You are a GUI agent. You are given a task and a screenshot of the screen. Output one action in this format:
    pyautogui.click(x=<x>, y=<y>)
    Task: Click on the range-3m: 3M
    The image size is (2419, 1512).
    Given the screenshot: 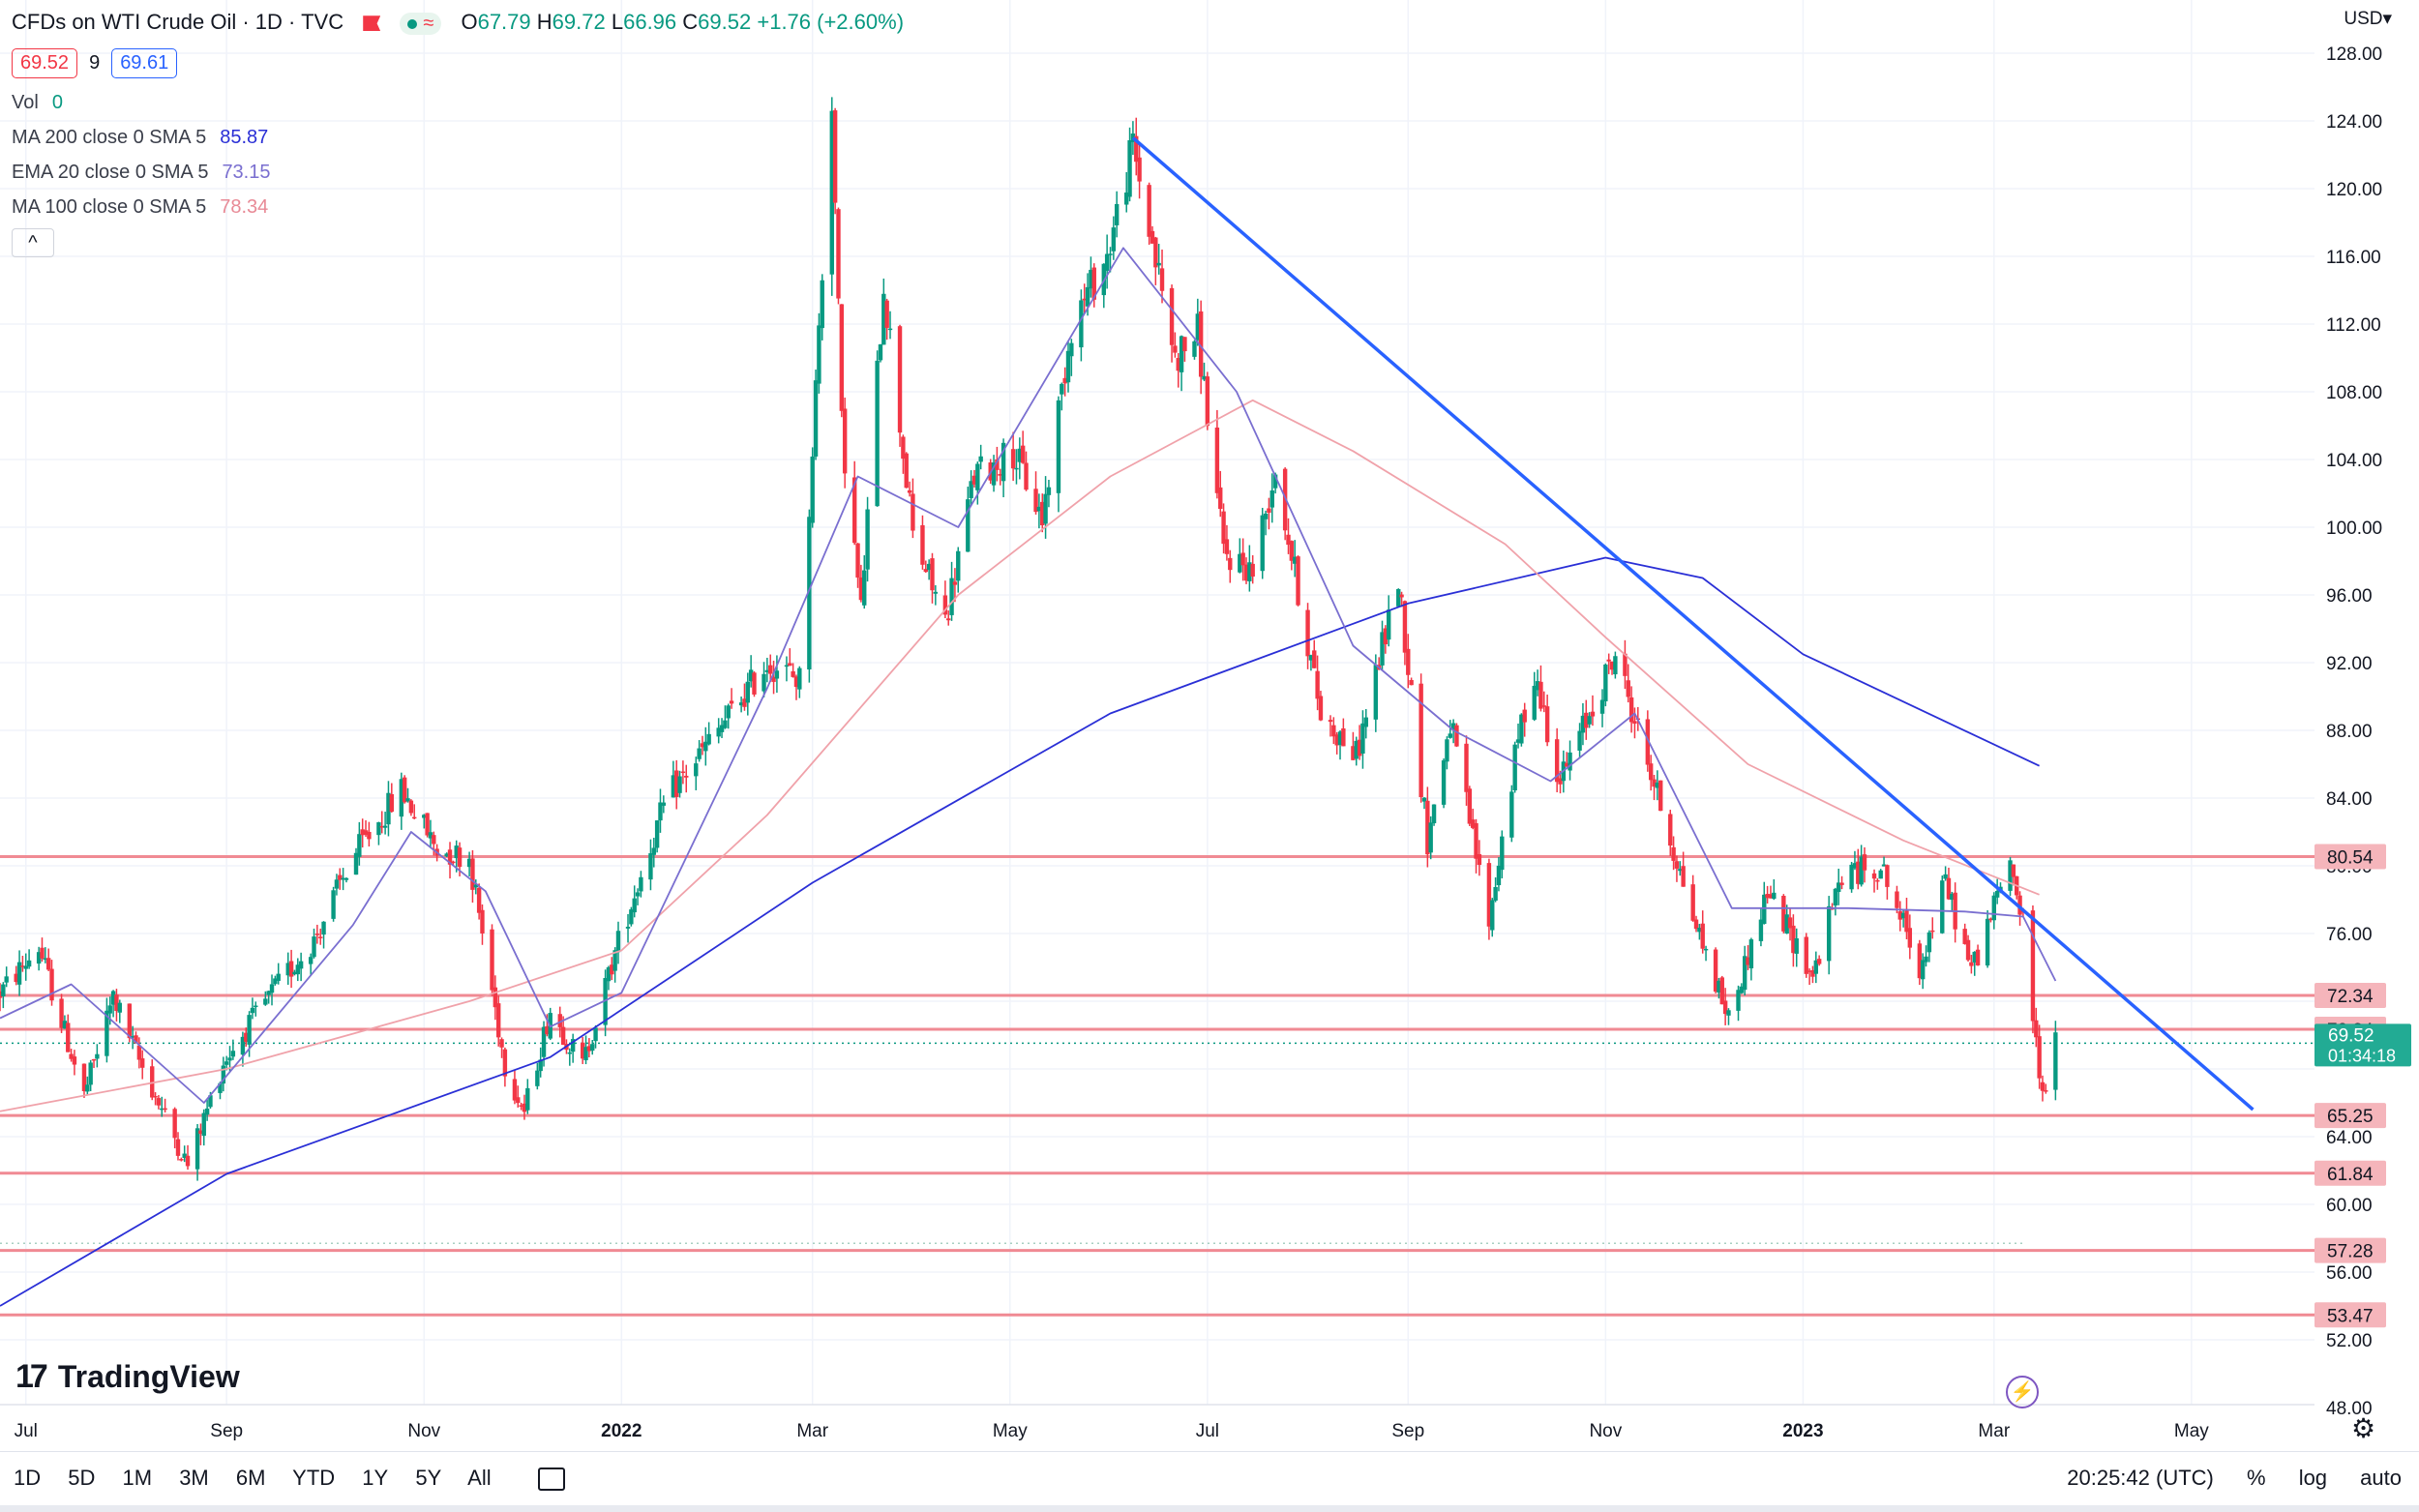 What is the action you would take?
    pyautogui.click(x=194, y=1478)
    